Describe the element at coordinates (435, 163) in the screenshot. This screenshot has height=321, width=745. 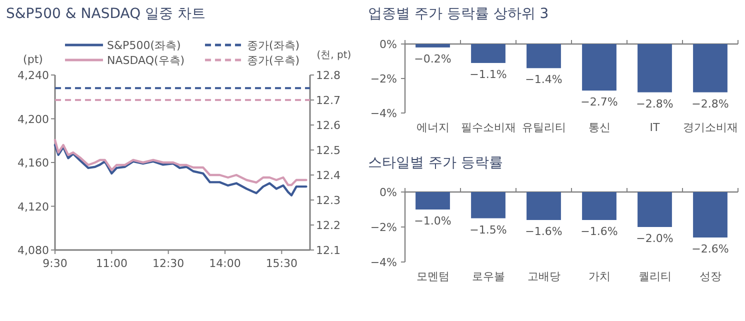
I see `chart-title: 스타일별 주가 등락률` at that location.